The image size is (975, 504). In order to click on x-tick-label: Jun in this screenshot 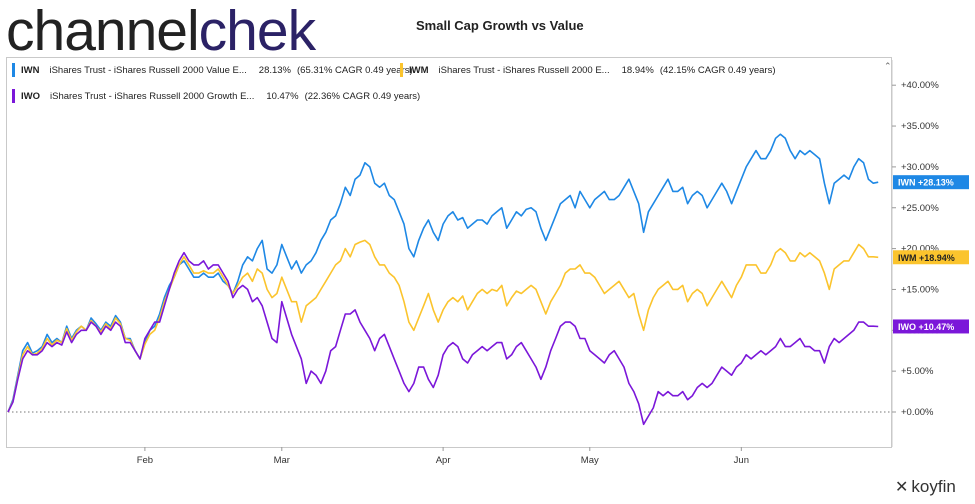, I will do `click(741, 460)`.